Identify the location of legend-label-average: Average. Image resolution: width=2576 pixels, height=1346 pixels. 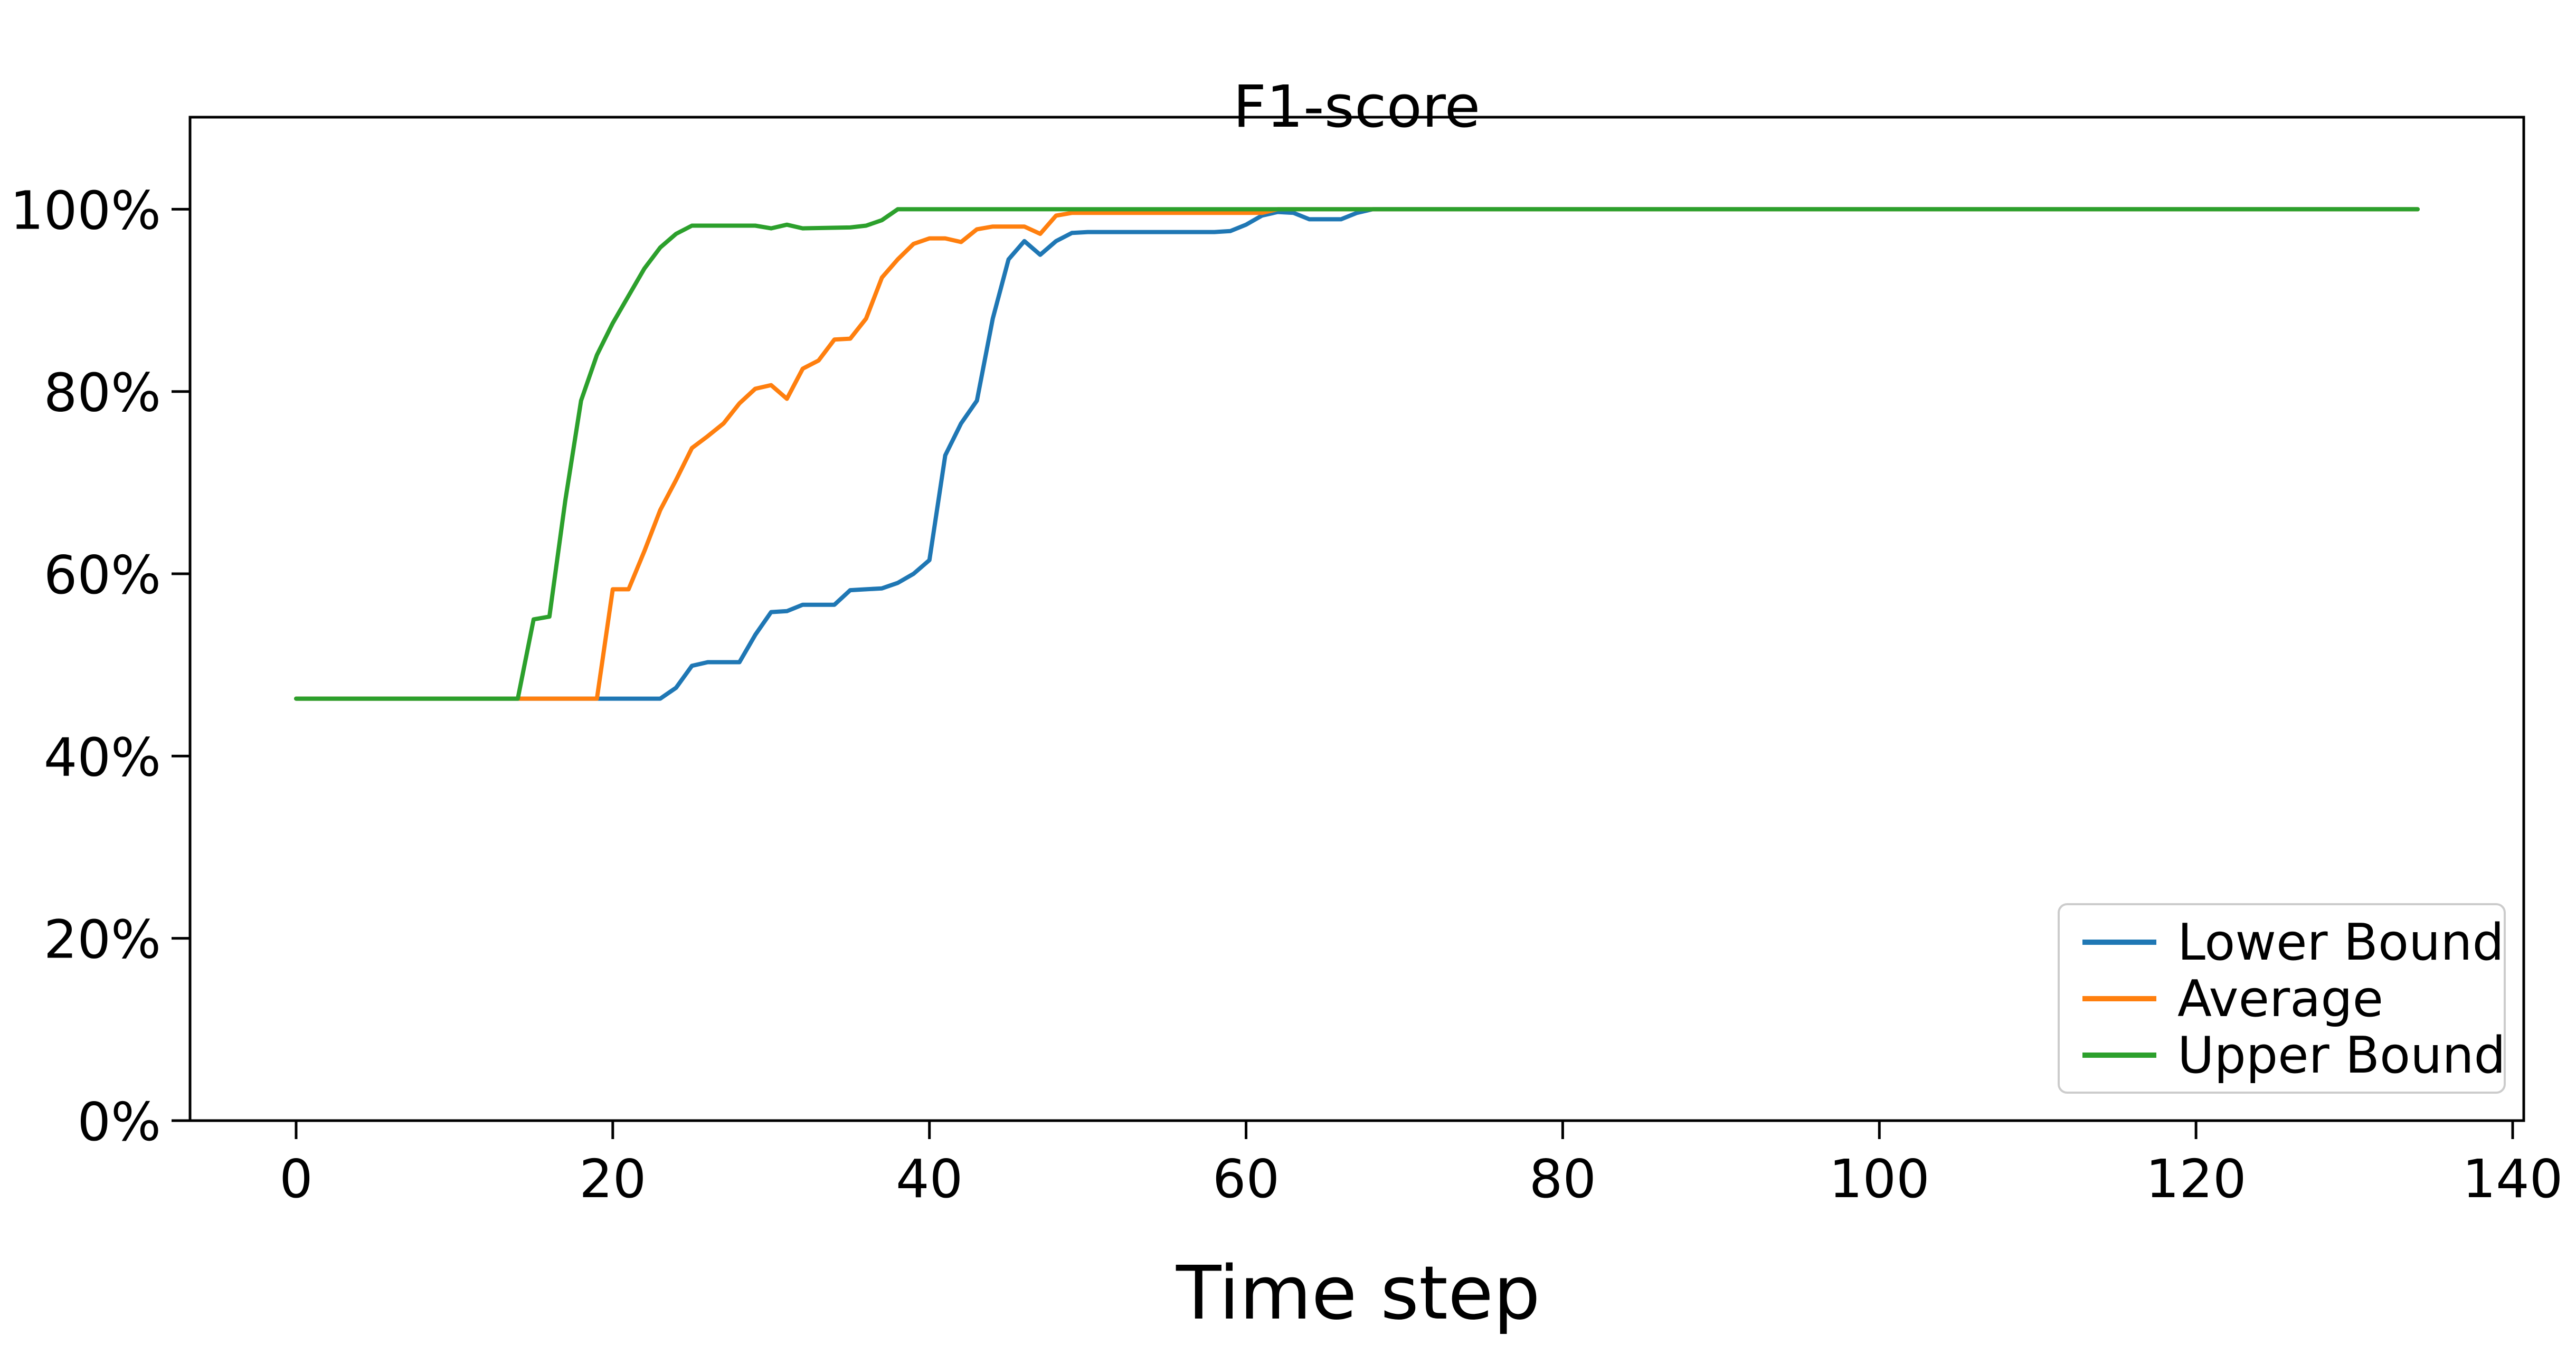
(2280, 999).